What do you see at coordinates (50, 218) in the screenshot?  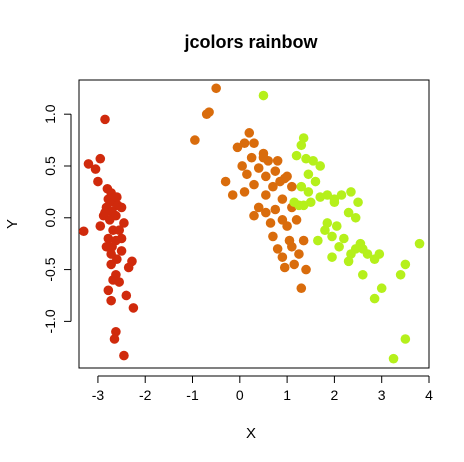 I see `y-tick-label: 0.0` at bounding box center [50, 218].